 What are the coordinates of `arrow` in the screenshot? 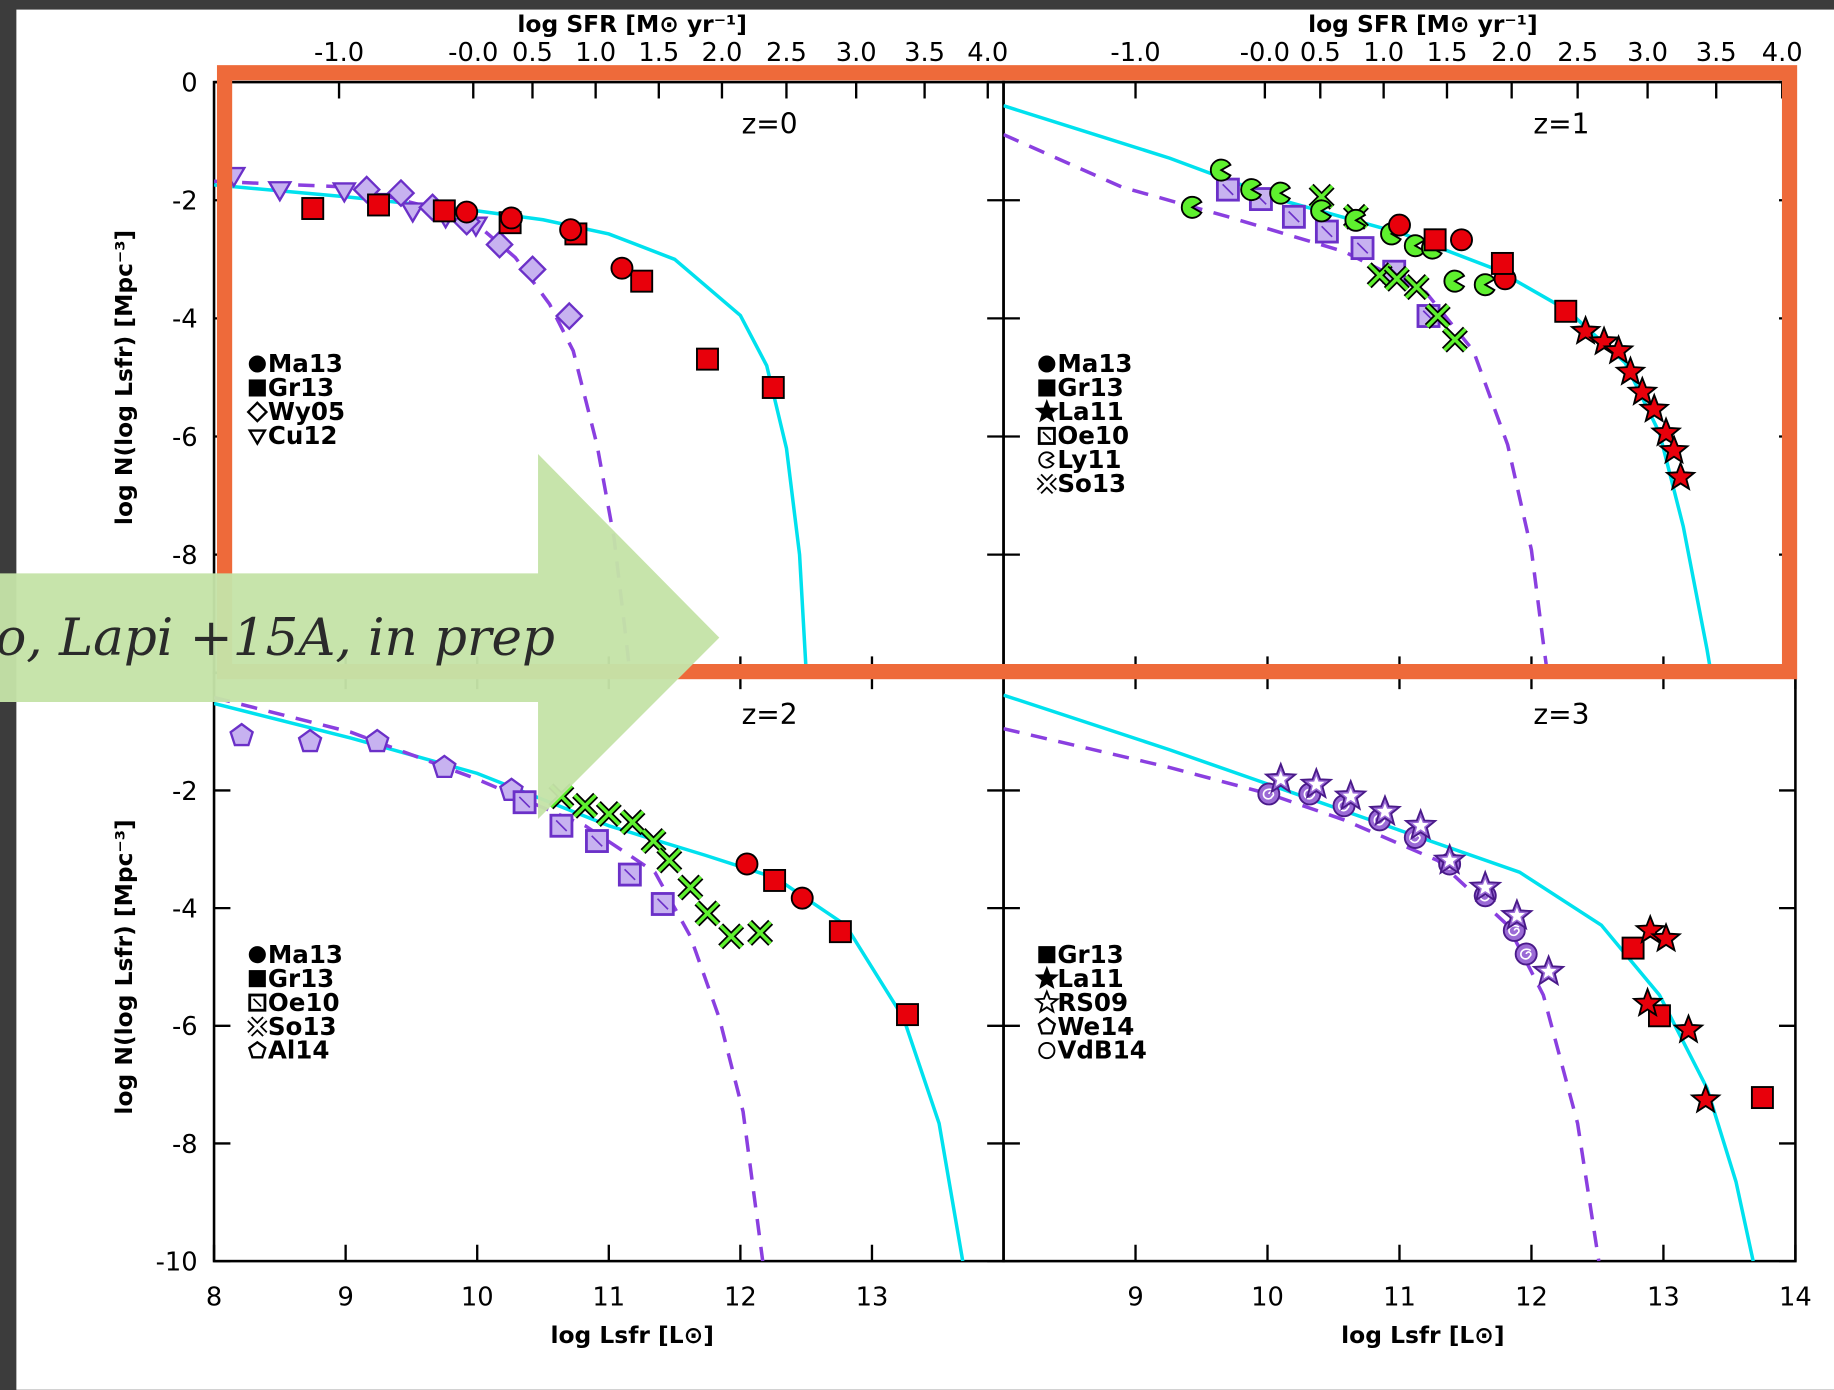 It's located at (360, 636).